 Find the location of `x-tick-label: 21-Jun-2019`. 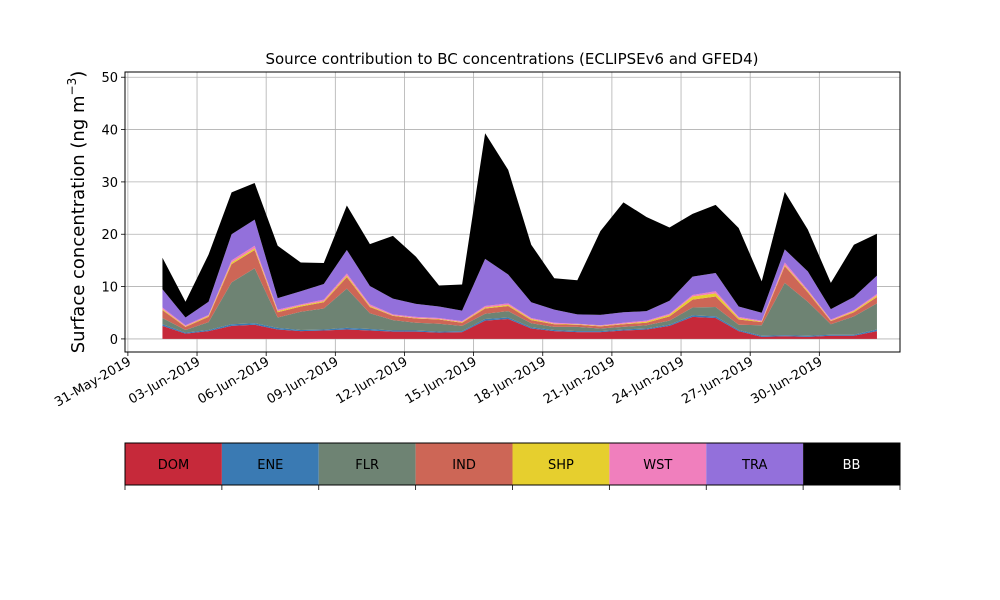

x-tick-label: 21-Jun-2019 is located at coordinates (579, 380).